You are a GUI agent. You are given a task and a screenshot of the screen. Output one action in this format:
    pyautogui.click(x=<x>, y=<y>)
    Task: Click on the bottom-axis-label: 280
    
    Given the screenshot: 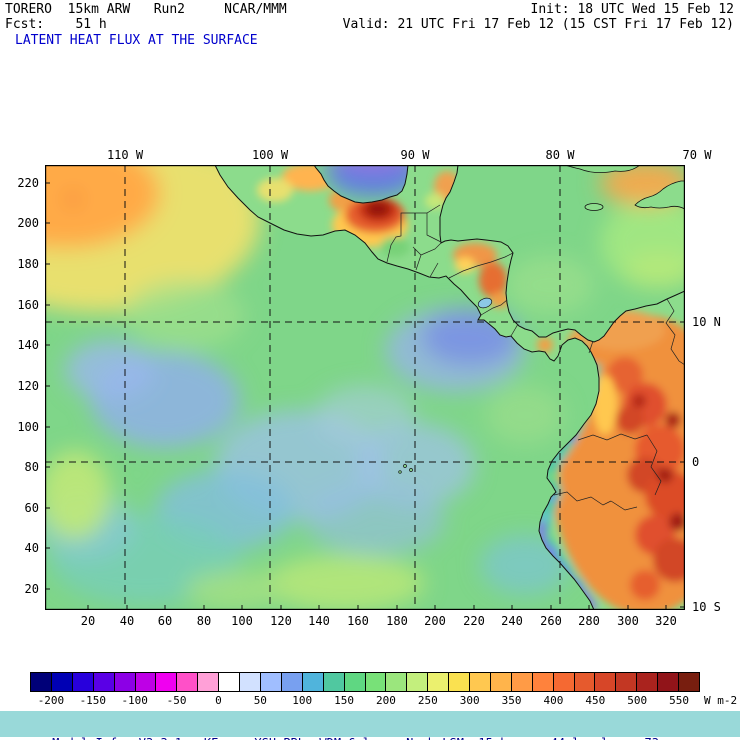 What is the action you would take?
    pyautogui.click(x=589, y=621)
    